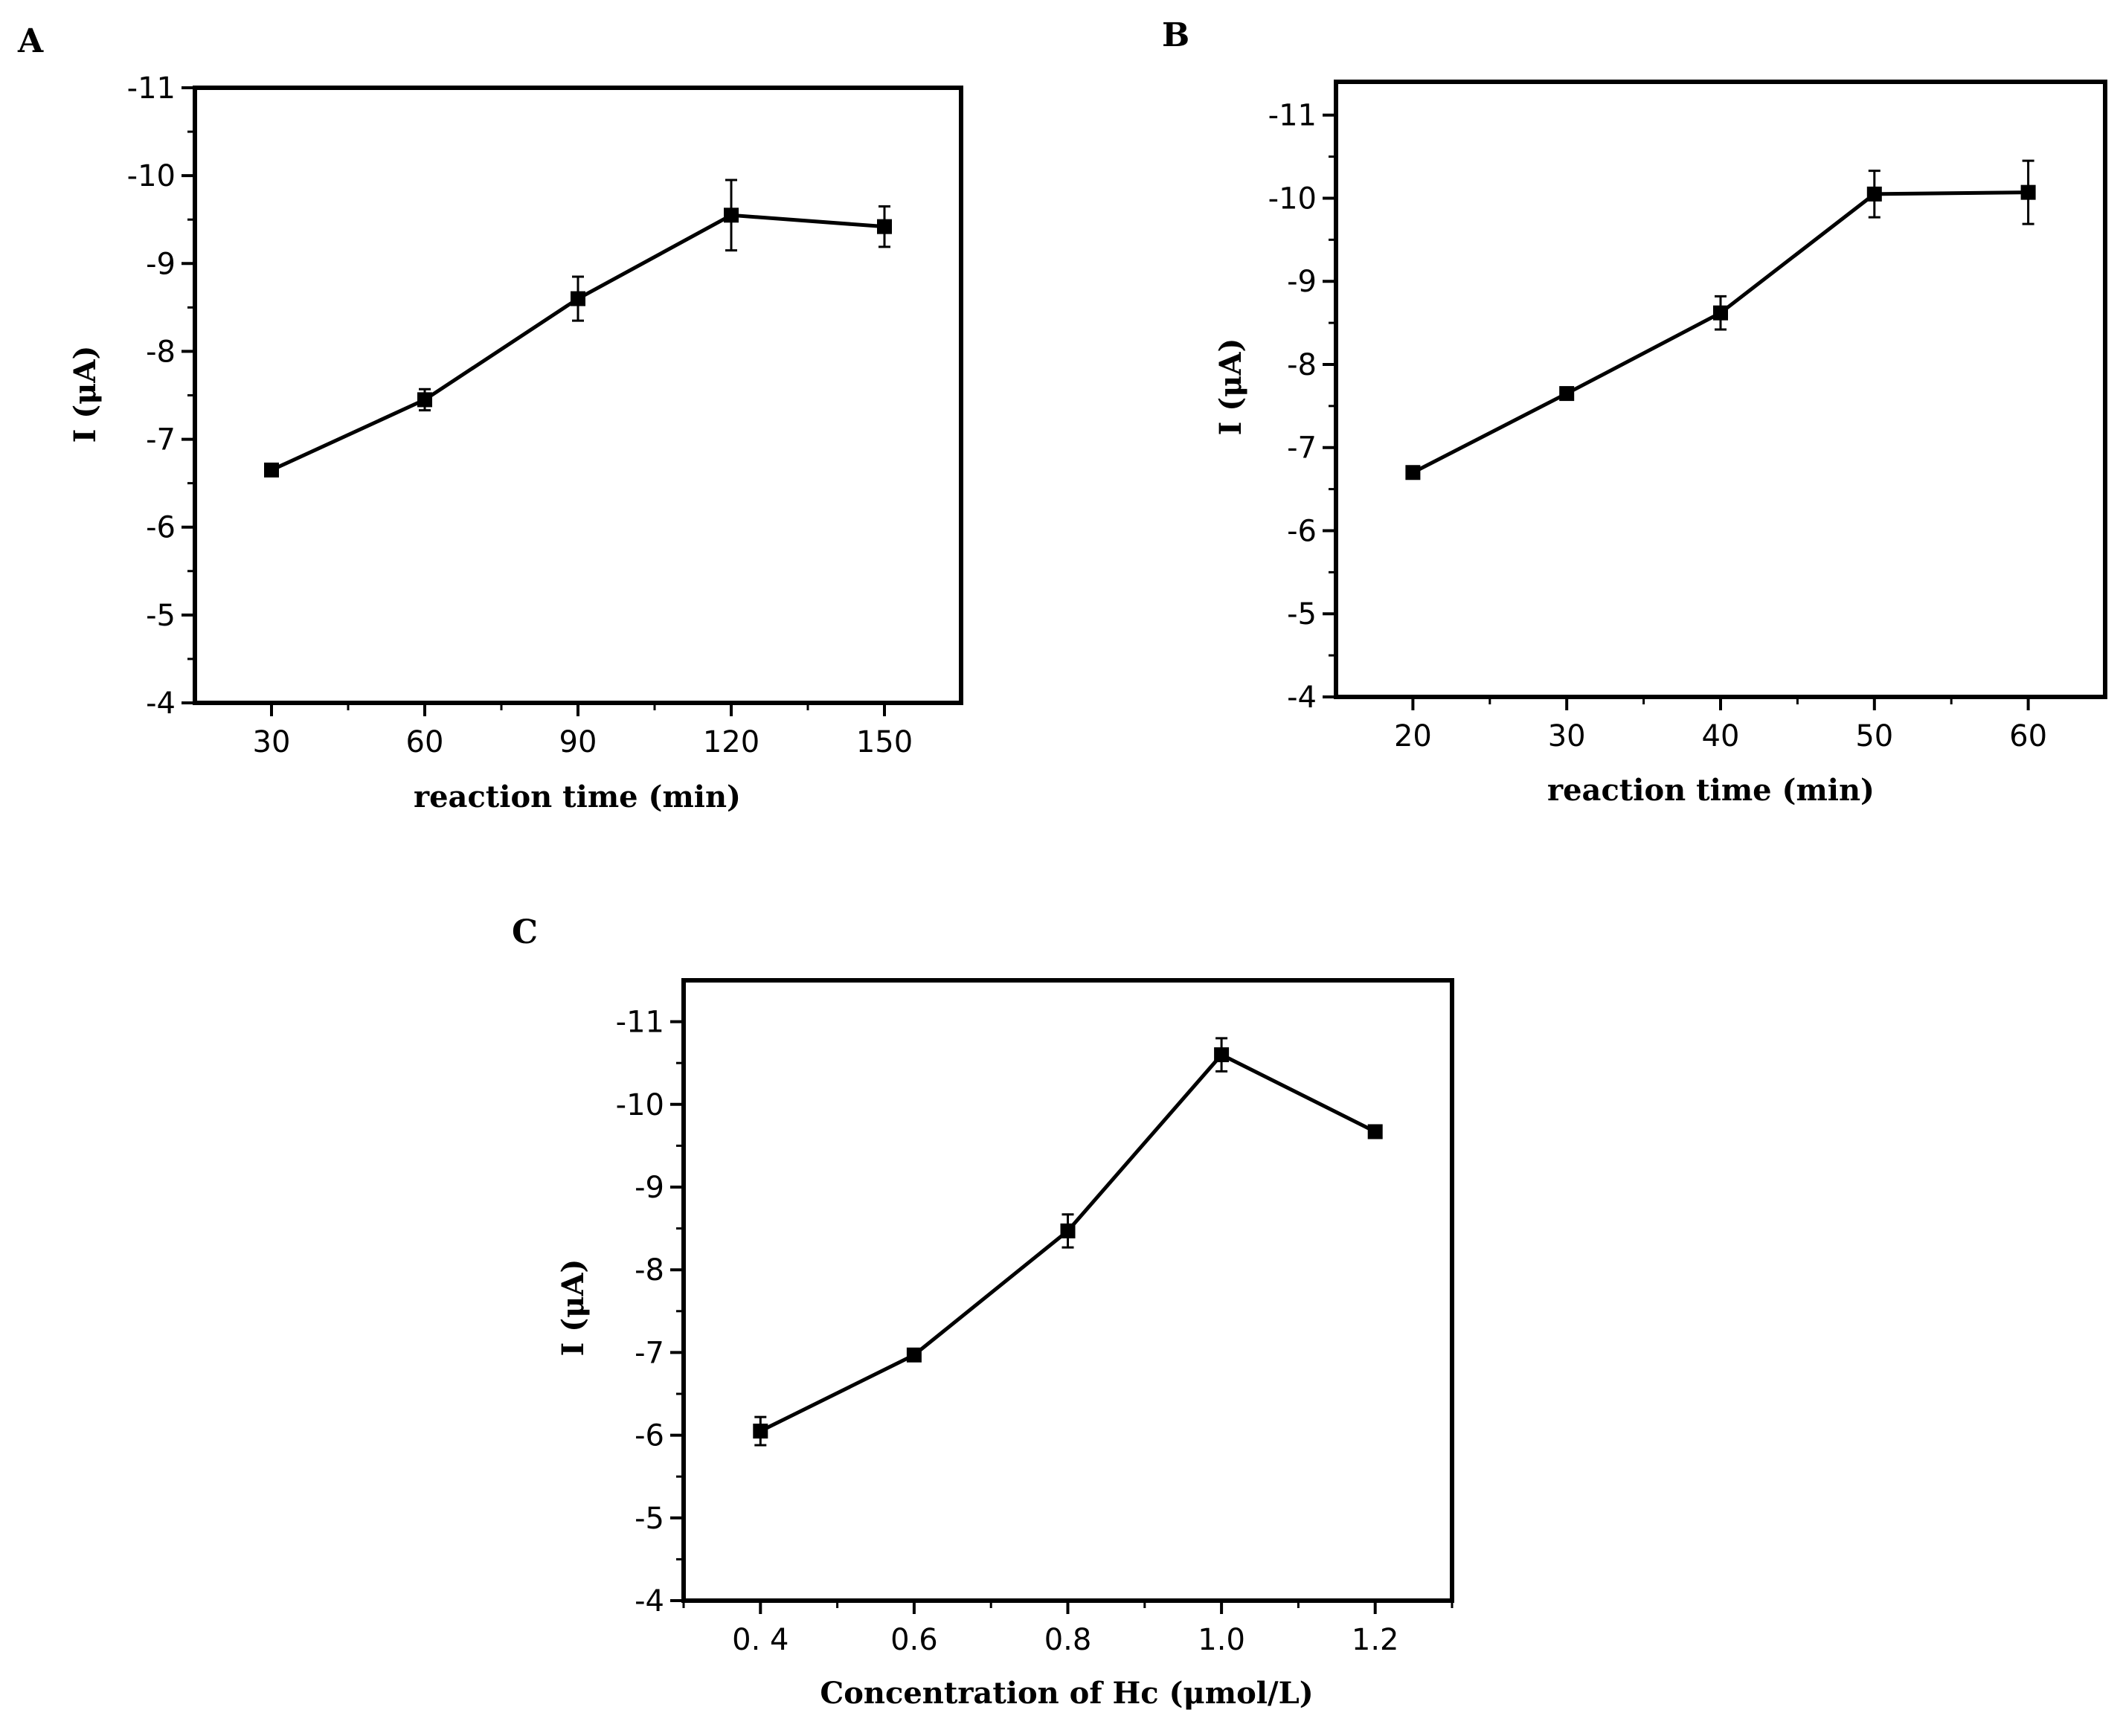 The width and height of the screenshot is (2123, 1736). Describe the element at coordinates (1066, 1693) in the screenshot. I see `chart-c-x-axis-title: Concentration of Hc (μmol/L)` at that location.